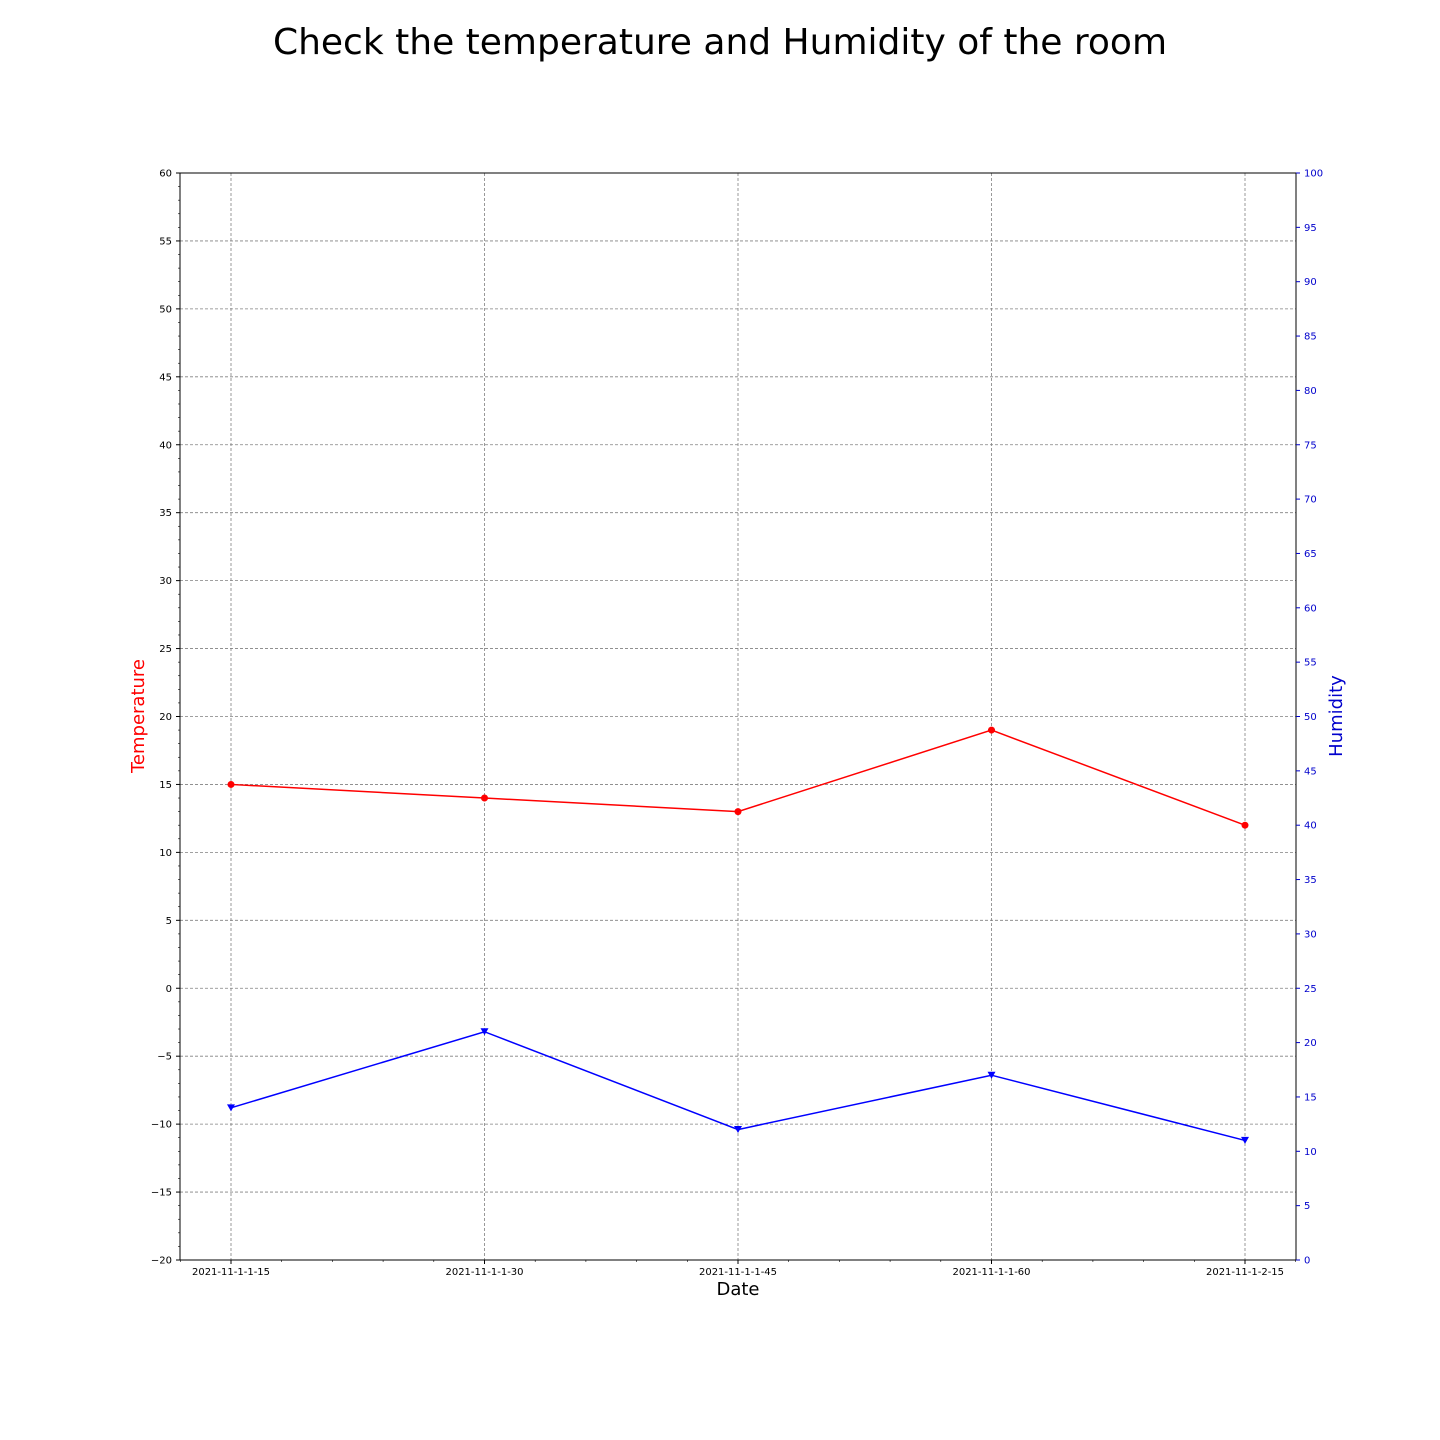  I want to click on x-axis-label: Date, so click(737, 1289).